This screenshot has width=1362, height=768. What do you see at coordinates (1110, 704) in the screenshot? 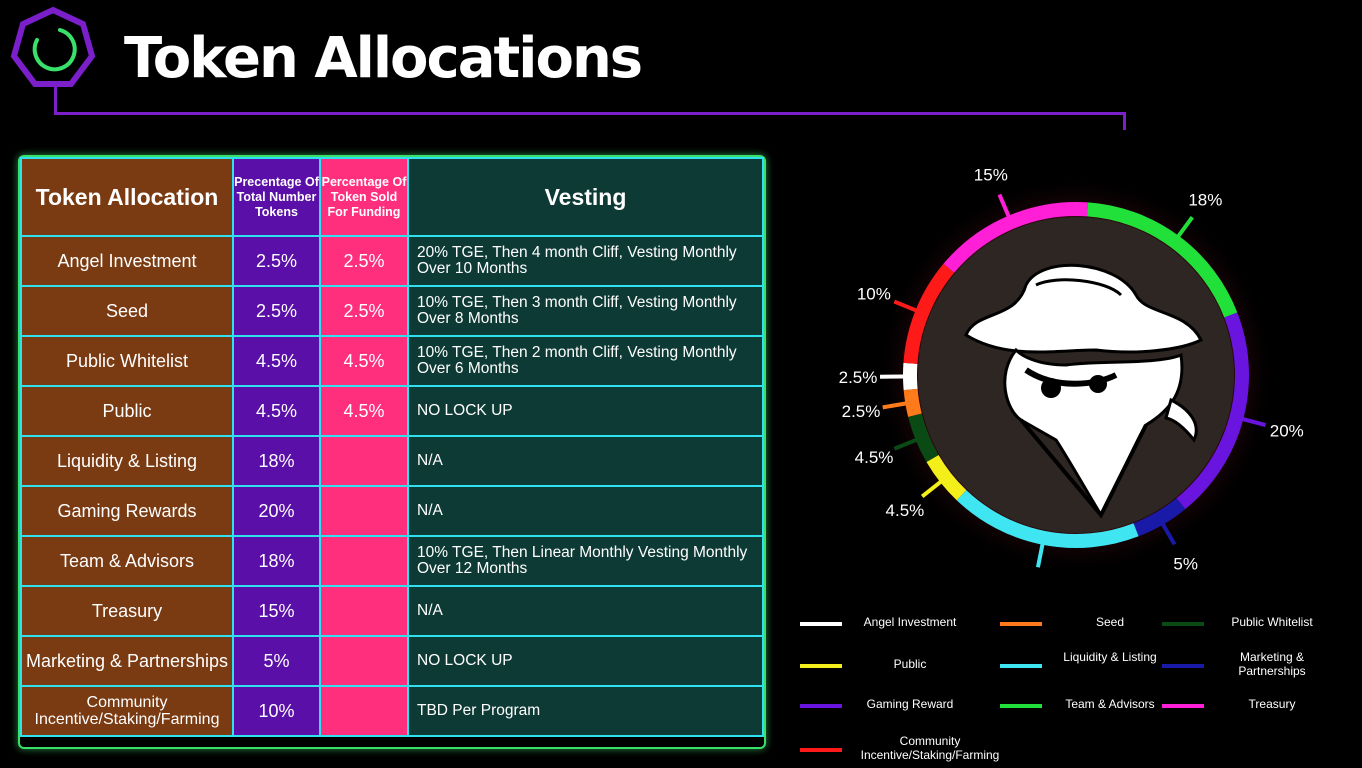
I see `legend-label: Team & Advisors` at bounding box center [1110, 704].